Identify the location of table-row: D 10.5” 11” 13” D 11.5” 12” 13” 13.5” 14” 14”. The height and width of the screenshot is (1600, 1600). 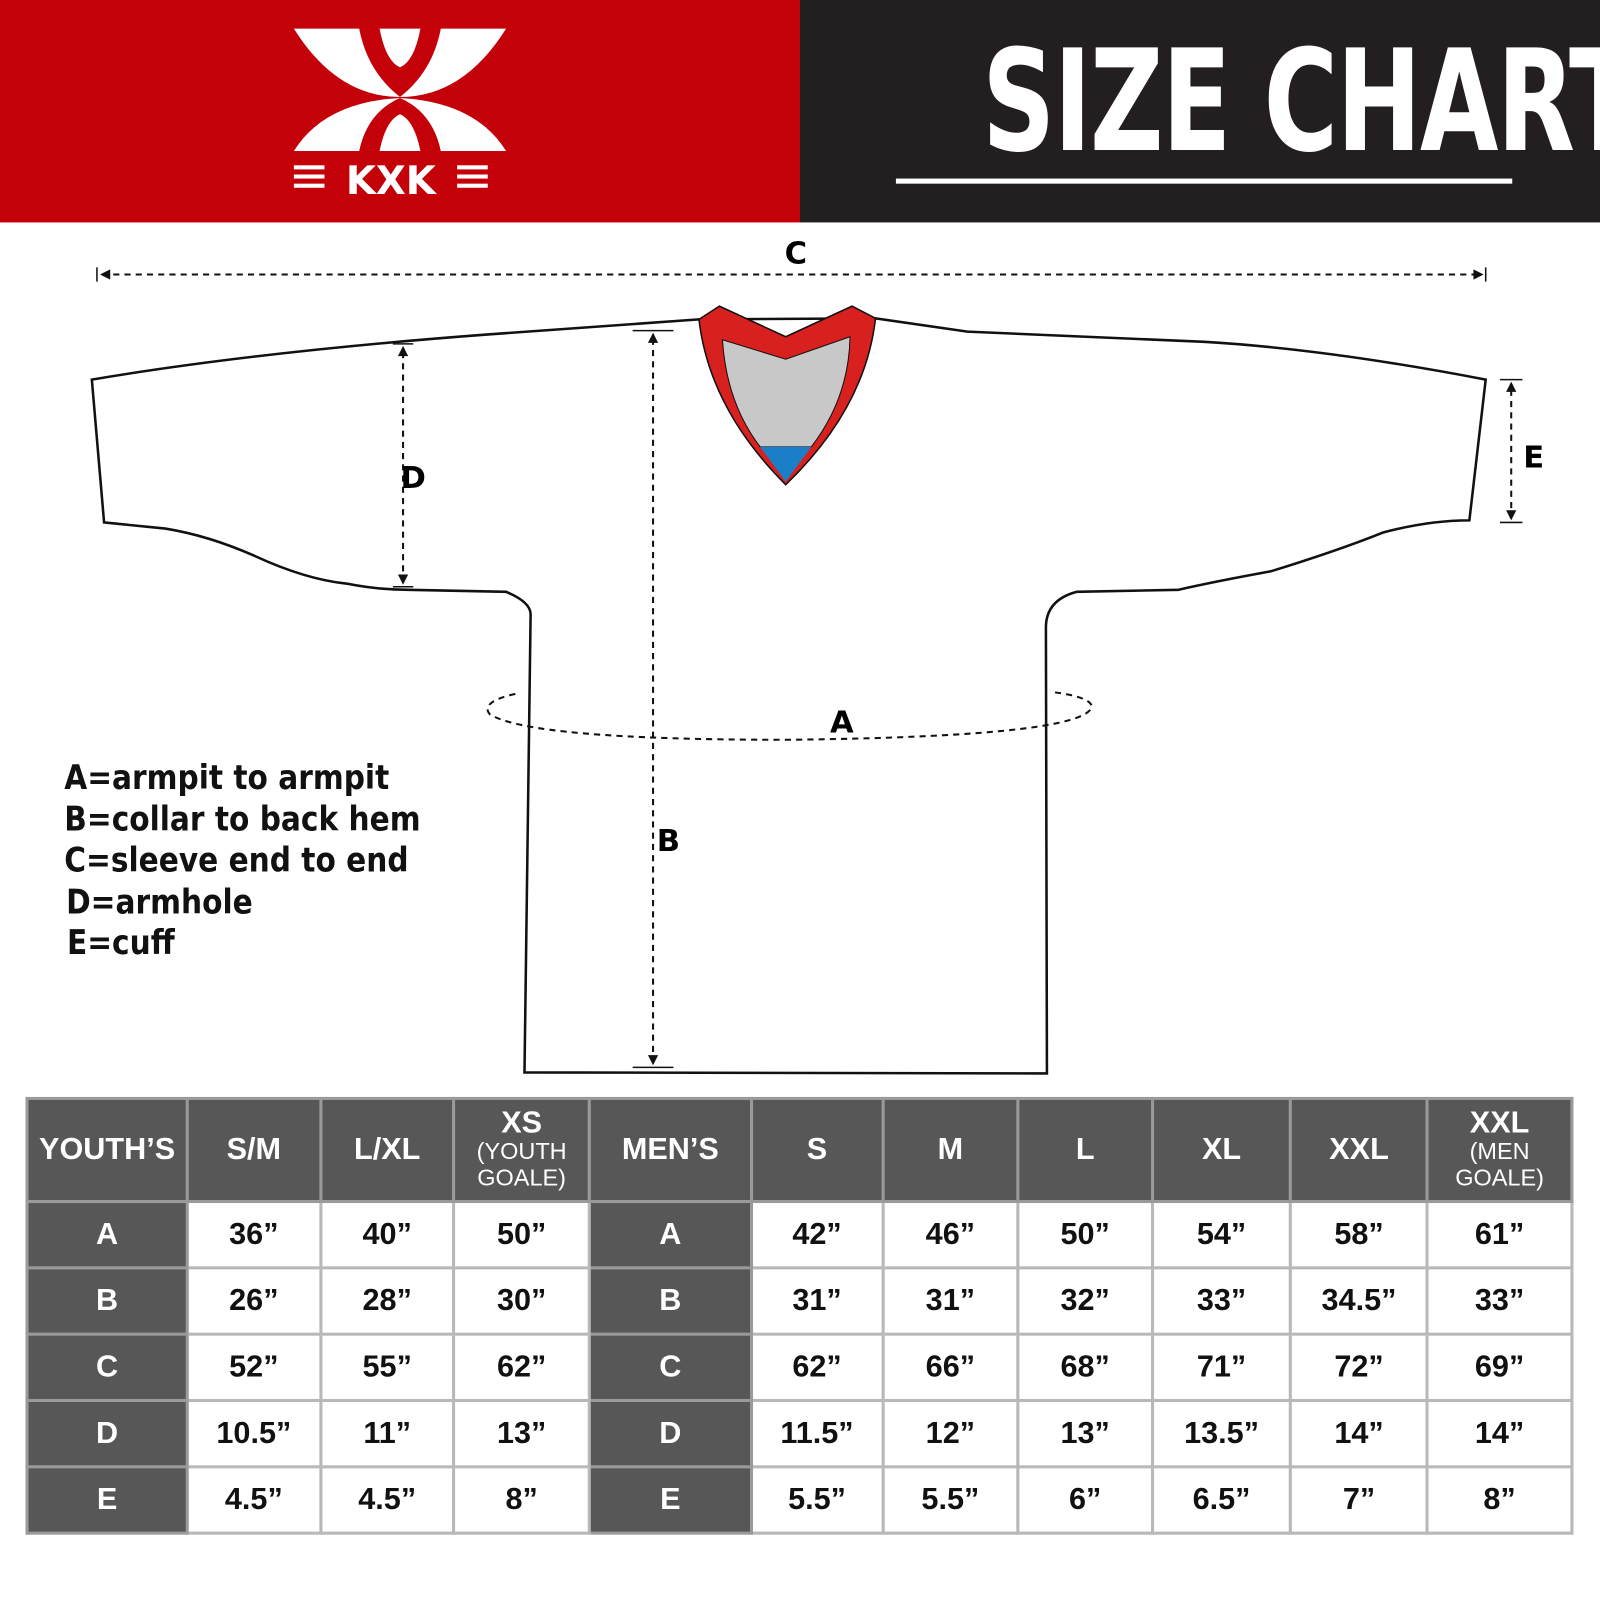
(799, 1433).